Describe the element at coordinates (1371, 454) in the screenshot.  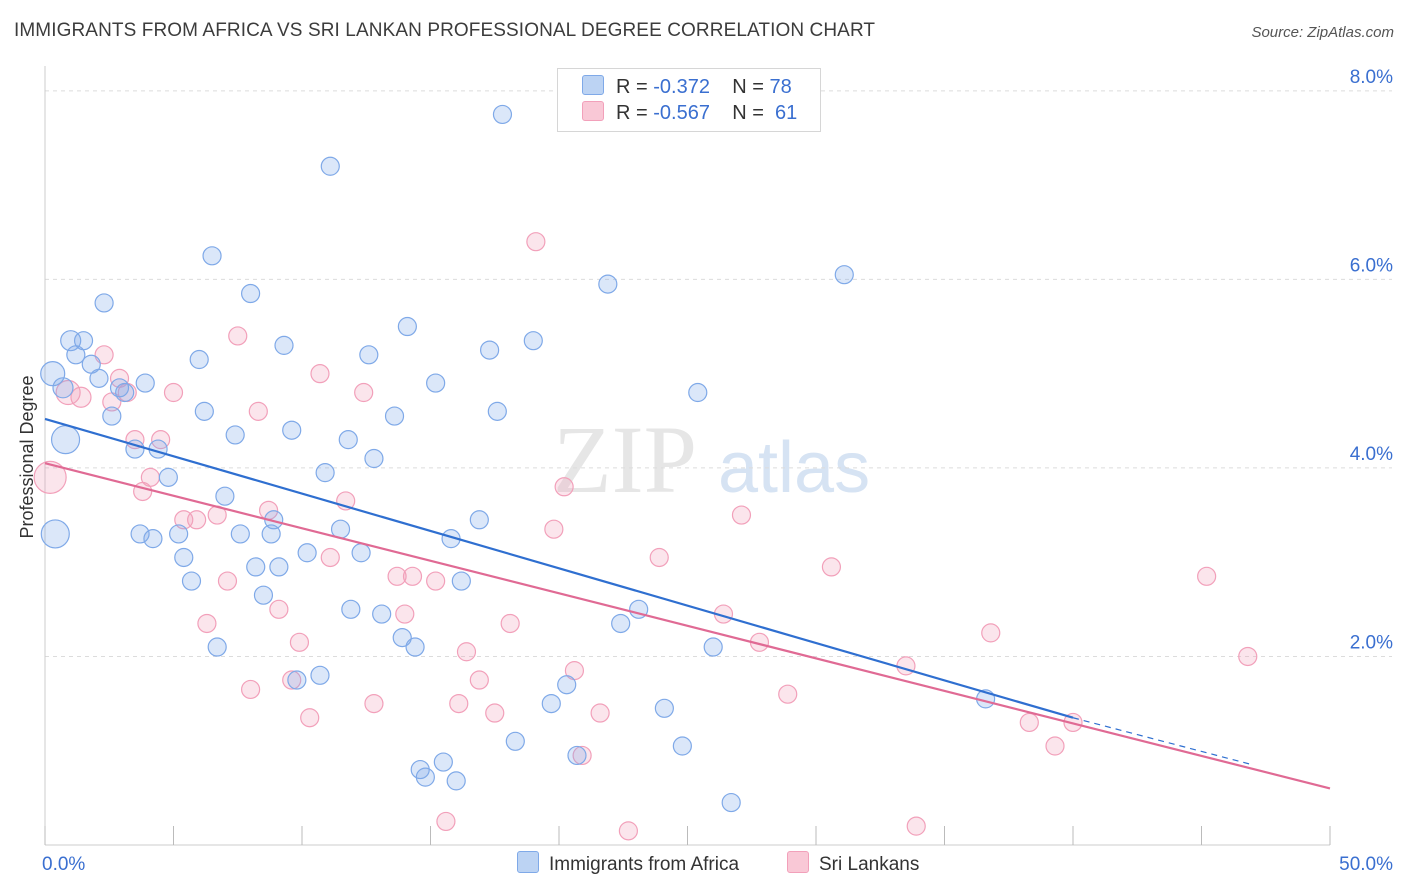
I see `y-tick-label: 4.0%` at that location.